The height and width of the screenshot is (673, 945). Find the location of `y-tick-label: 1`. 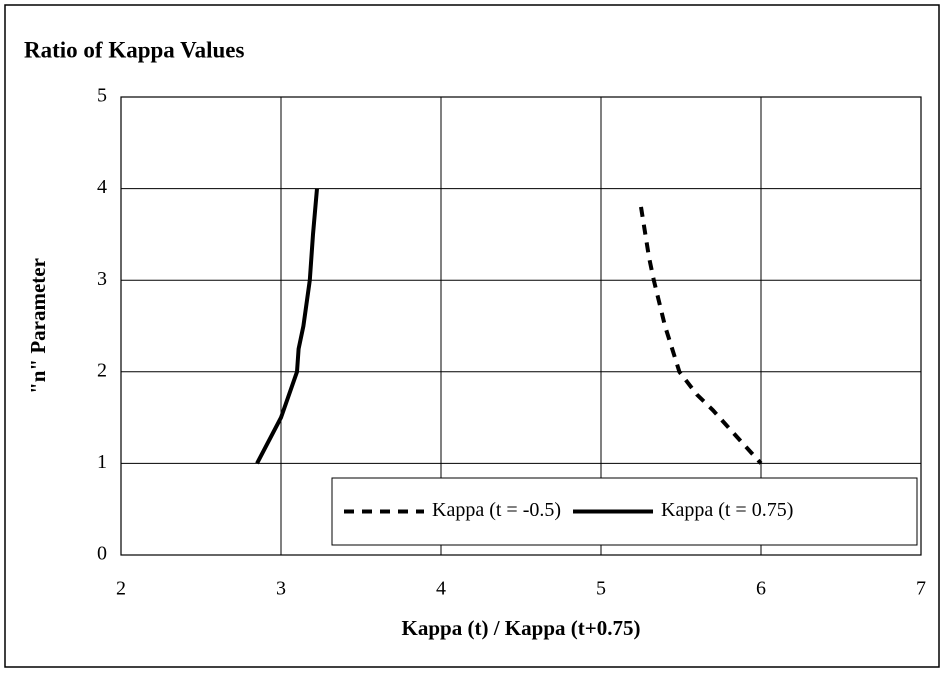

y-tick-label: 1 is located at coordinates (102, 462).